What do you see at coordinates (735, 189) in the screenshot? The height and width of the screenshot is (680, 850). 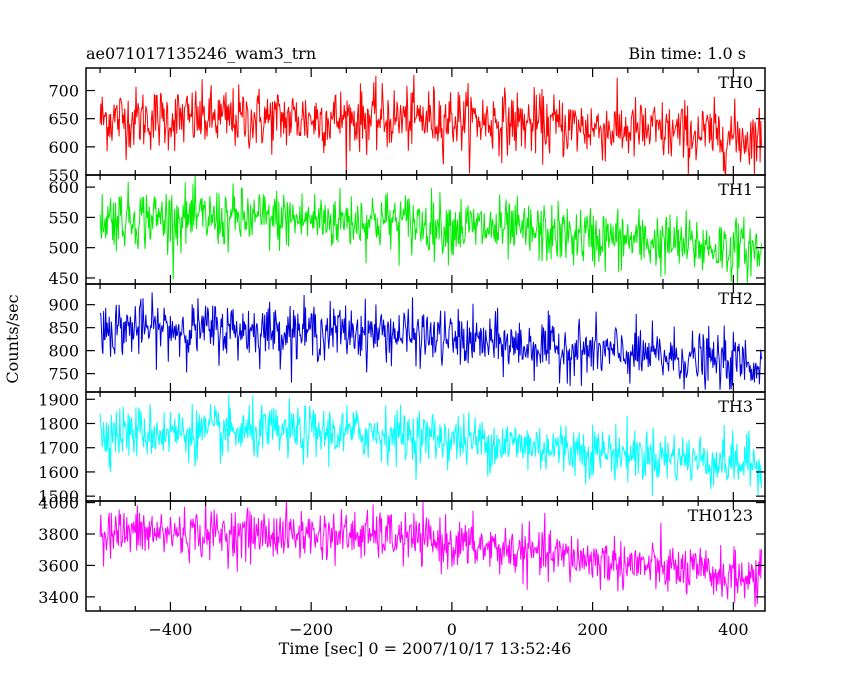 I see `panel-name-label: TH1` at bounding box center [735, 189].